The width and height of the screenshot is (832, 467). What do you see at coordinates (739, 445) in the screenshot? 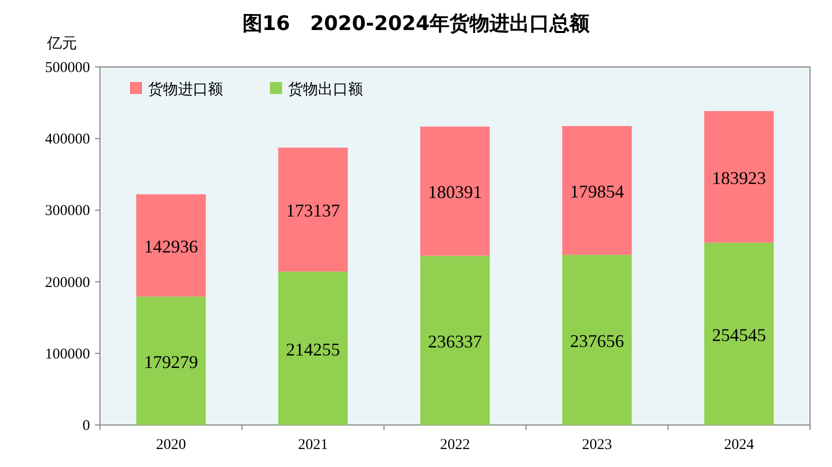
I see `x-tick-label: 2024` at bounding box center [739, 445].